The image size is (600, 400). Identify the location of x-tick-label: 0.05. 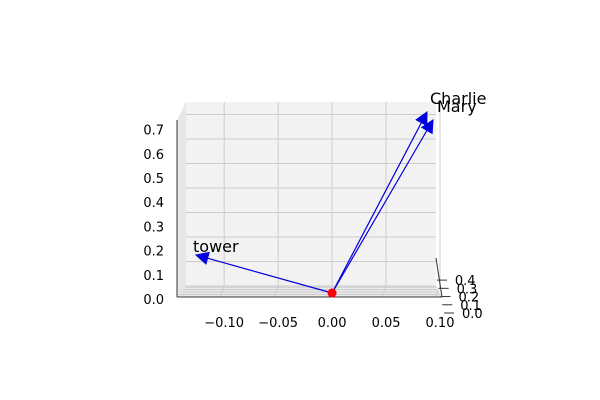
(386, 323).